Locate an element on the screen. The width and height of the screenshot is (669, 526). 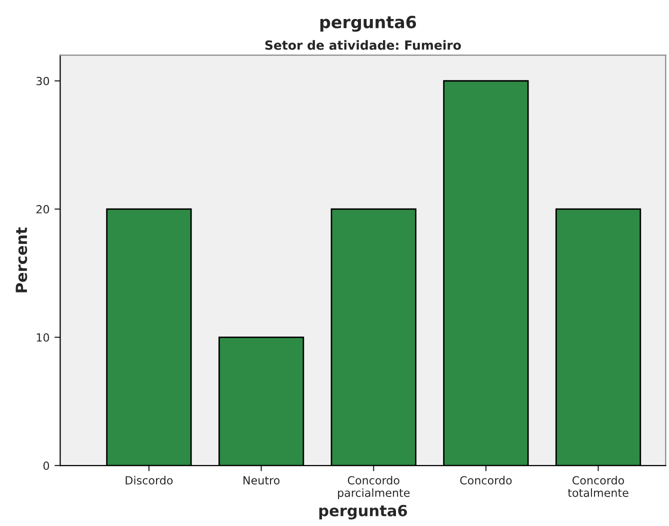
chart-title: pergunta6 is located at coordinates (368, 24).